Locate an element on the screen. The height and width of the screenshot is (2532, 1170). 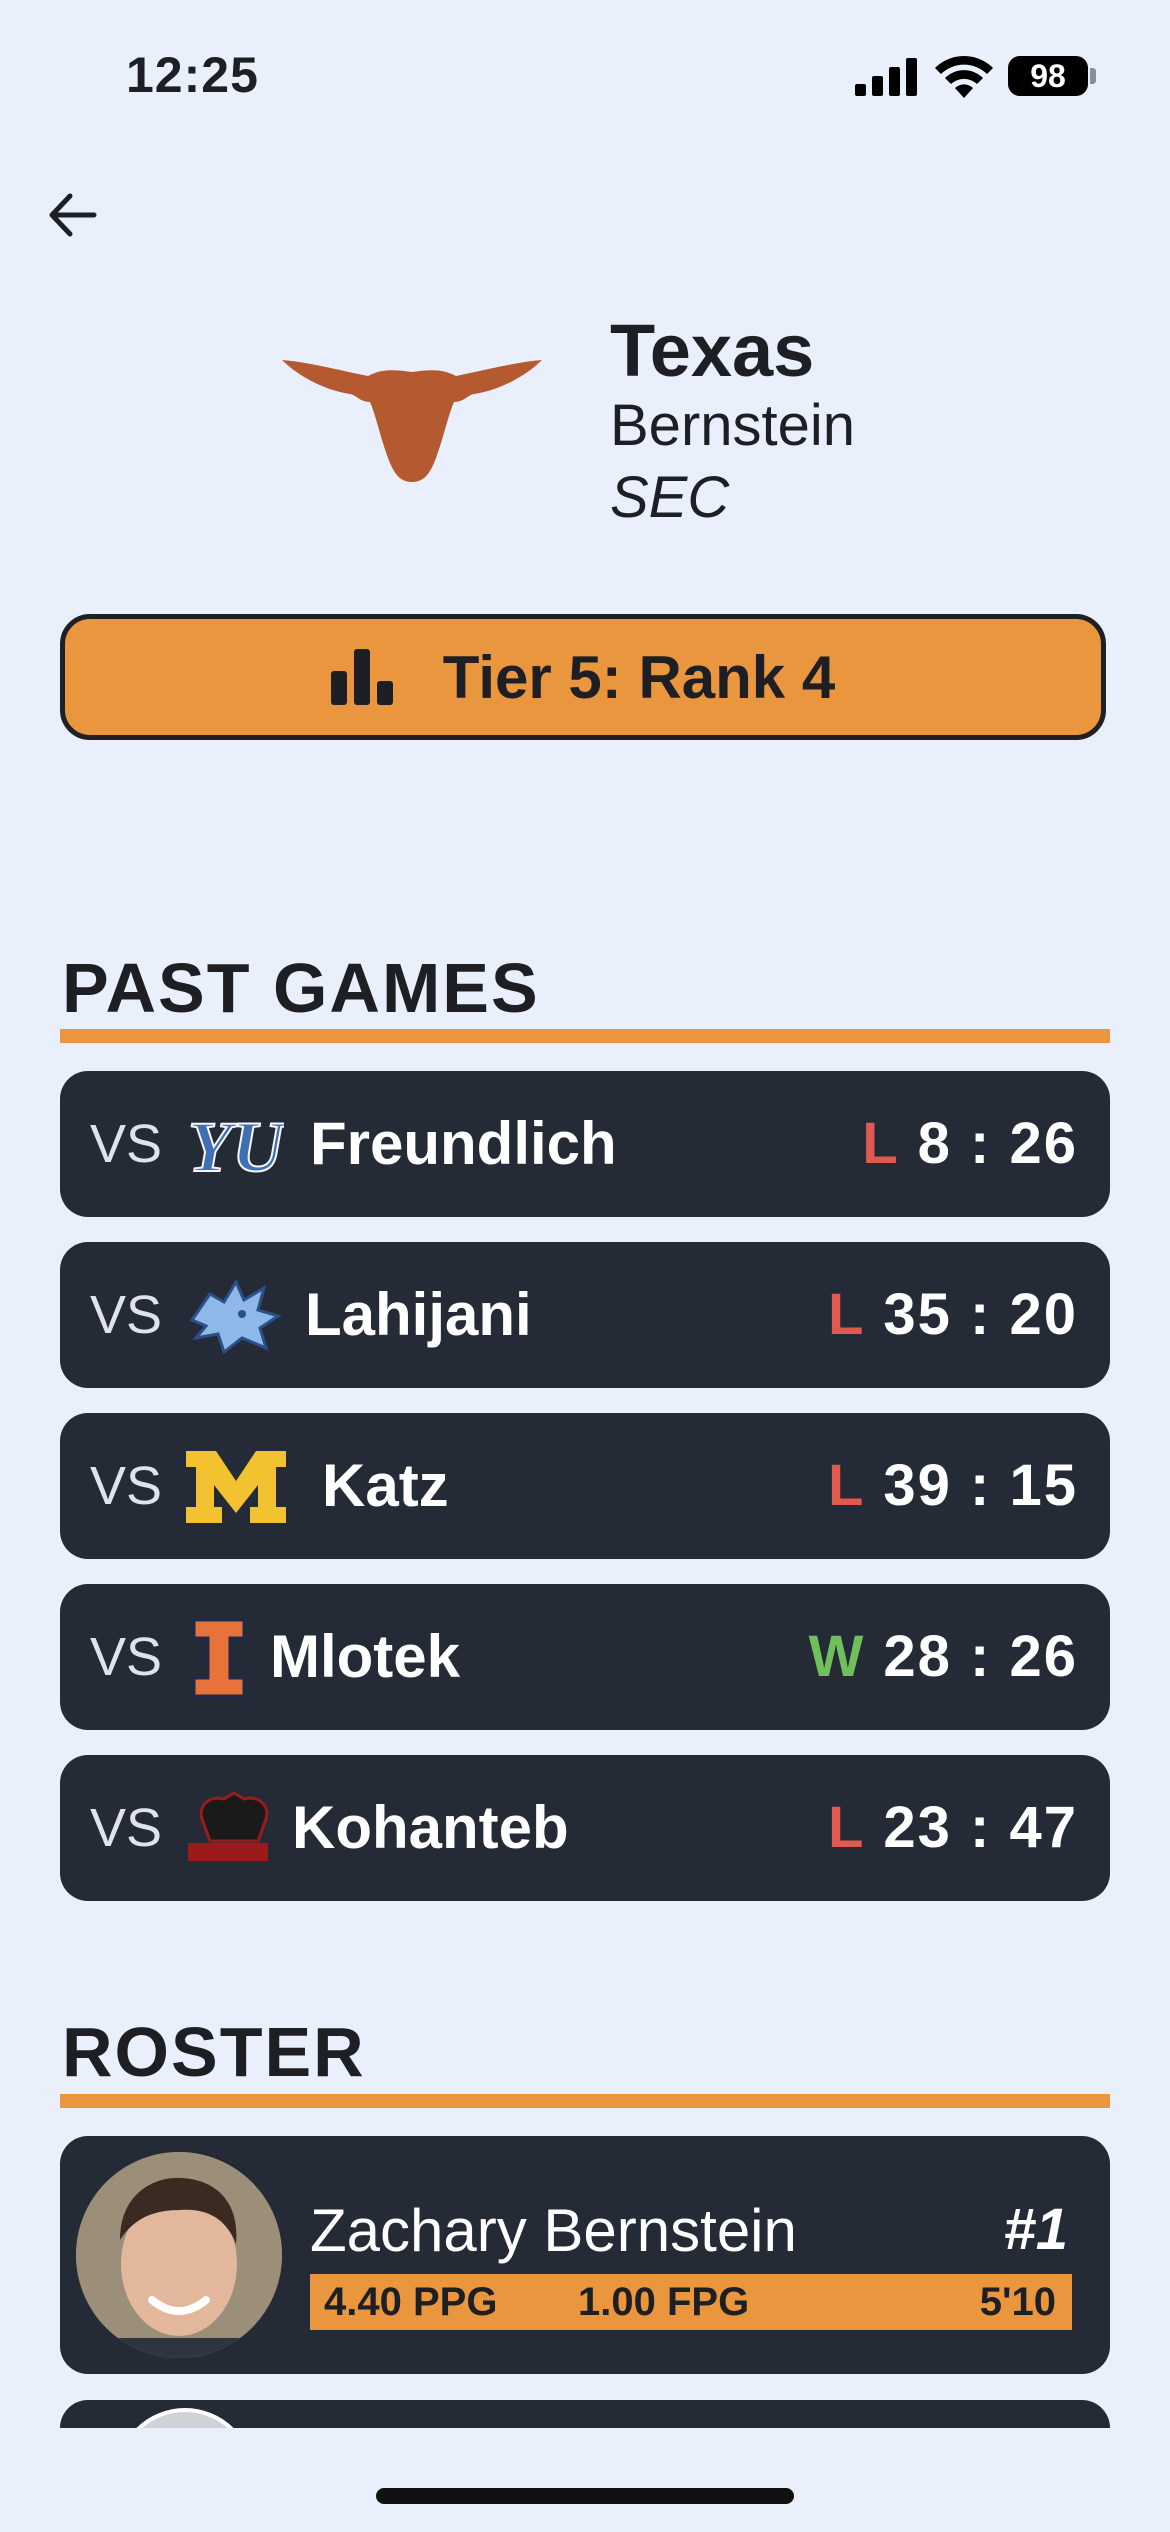
wolf-logo-icon is located at coordinates (235, 1316).